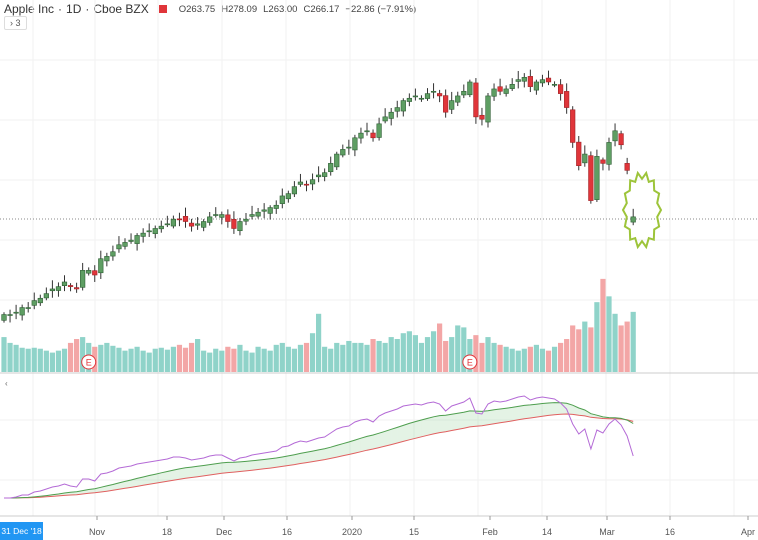 The height and width of the screenshot is (540, 758). Describe the element at coordinates (321, 9) in the screenshot. I see `ohlc-close: C266.17` at that location.